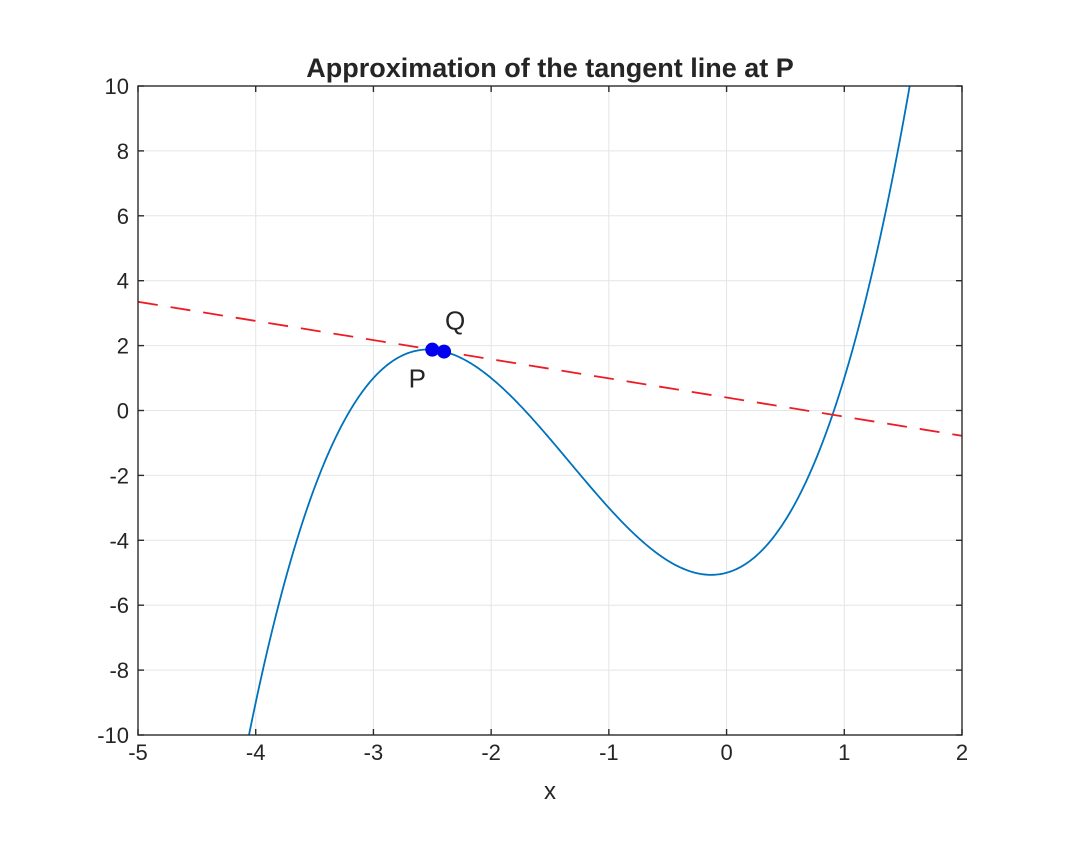 Image resolution: width=1068 pixels, height=855 pixels. I want to click on y-tick-label: 8, so click(123, 151).